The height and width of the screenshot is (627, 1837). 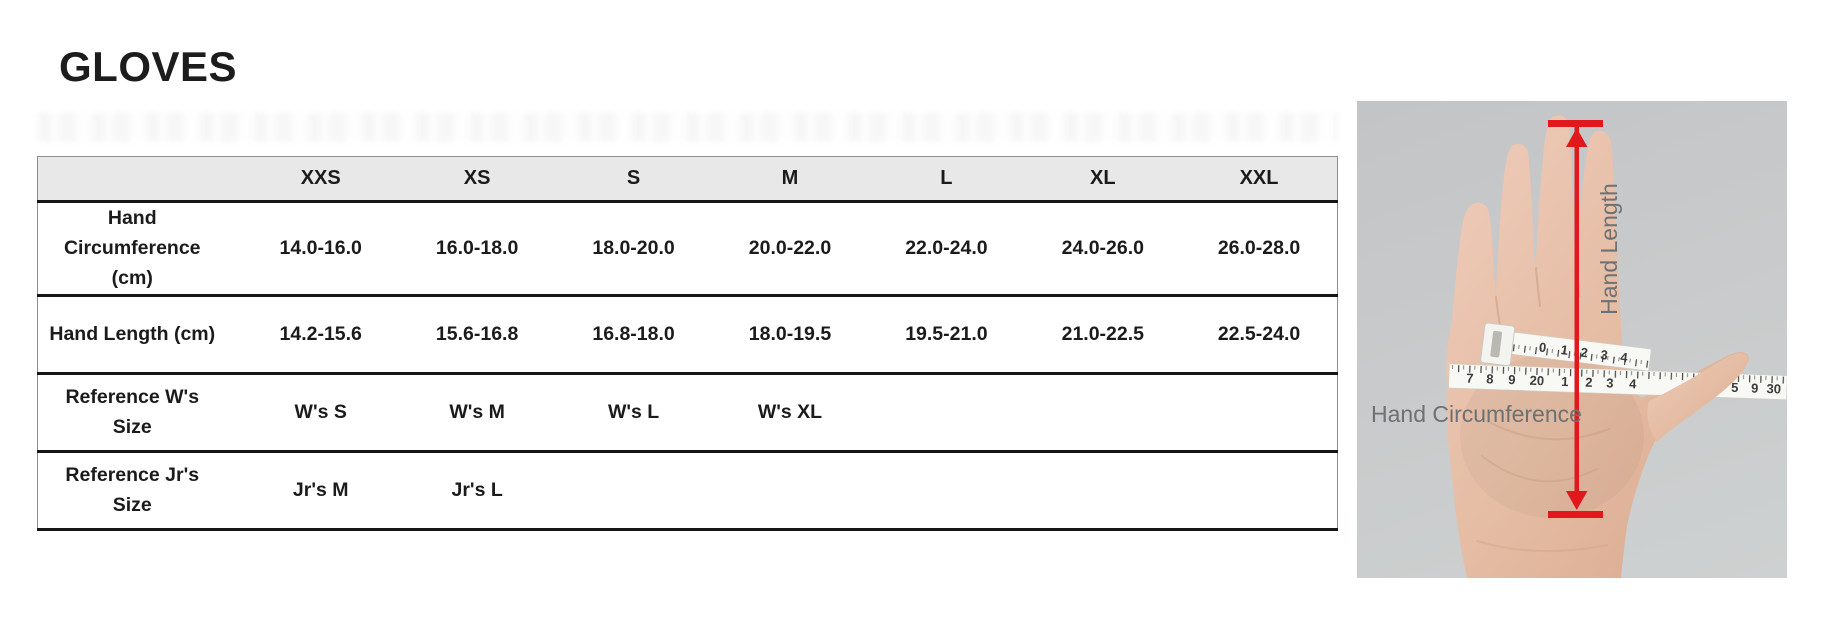 I want to click on row-label: Reference W's Size, so click(x=140, y=413).